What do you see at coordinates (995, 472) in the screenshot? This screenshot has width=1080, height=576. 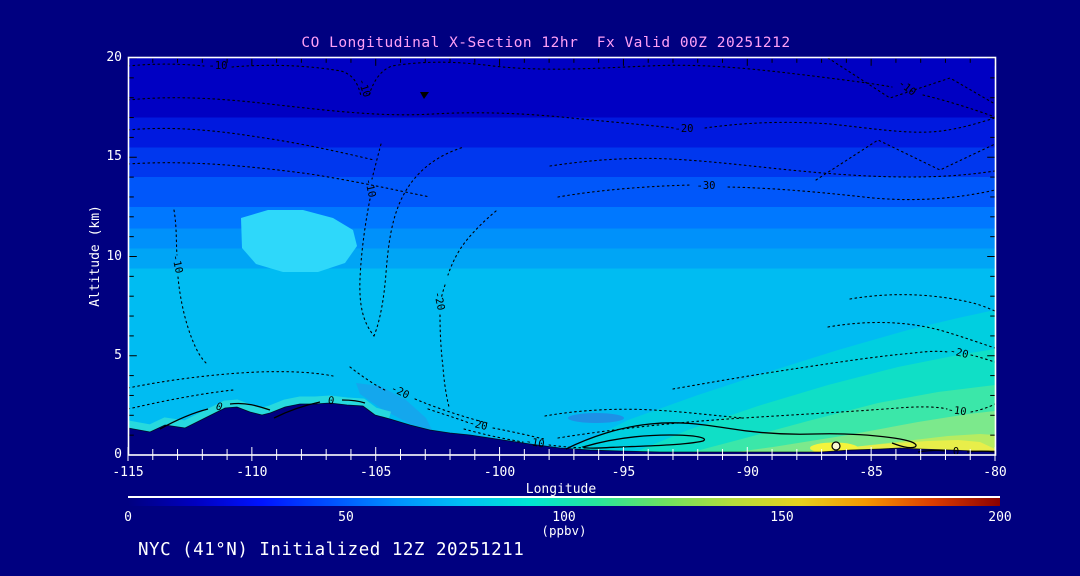 I see `x-tick-label: -80` at bounding box center [995, 472].